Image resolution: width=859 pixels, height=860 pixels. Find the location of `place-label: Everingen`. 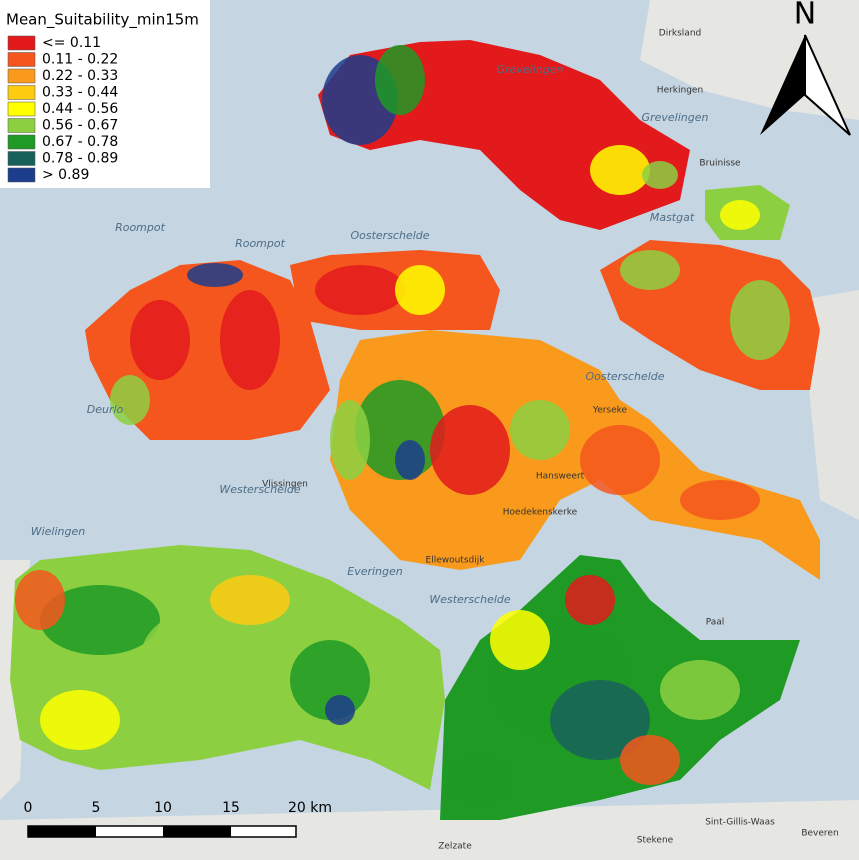

place-label: Everingen is located at coordinates (375, 571).